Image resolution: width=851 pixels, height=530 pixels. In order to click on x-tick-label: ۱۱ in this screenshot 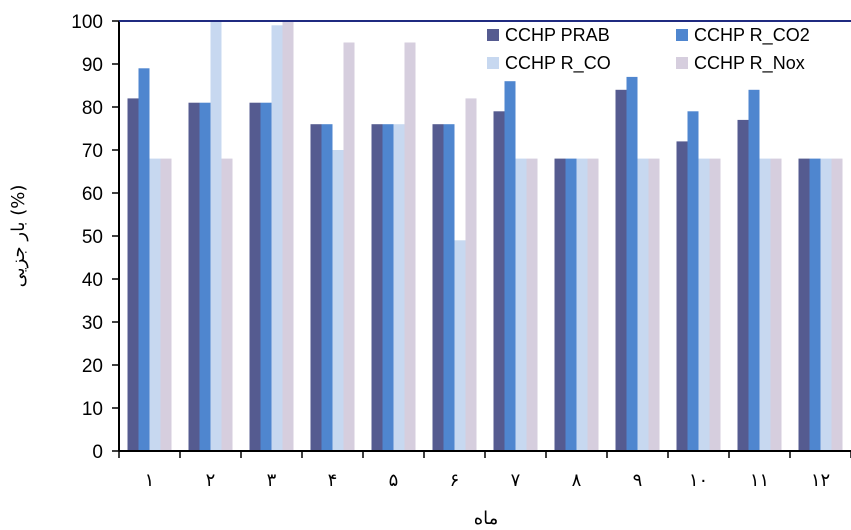, I will do `click(759, 480)`.